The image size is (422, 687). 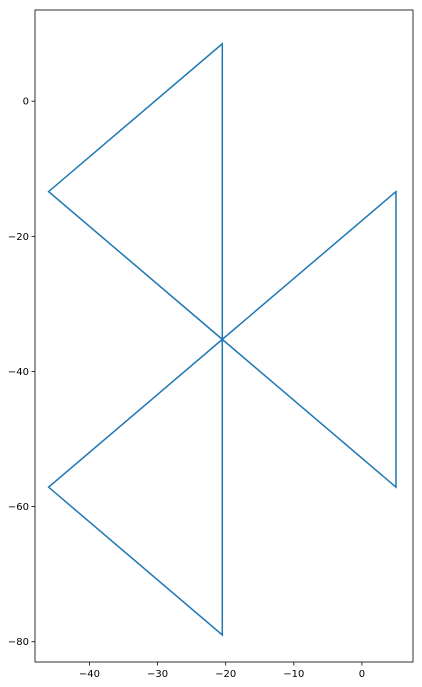 What do you see at coordinates (26, 102) in the screenshot?
I see `y-tick-label: 0` at bounding box center [26, 102].